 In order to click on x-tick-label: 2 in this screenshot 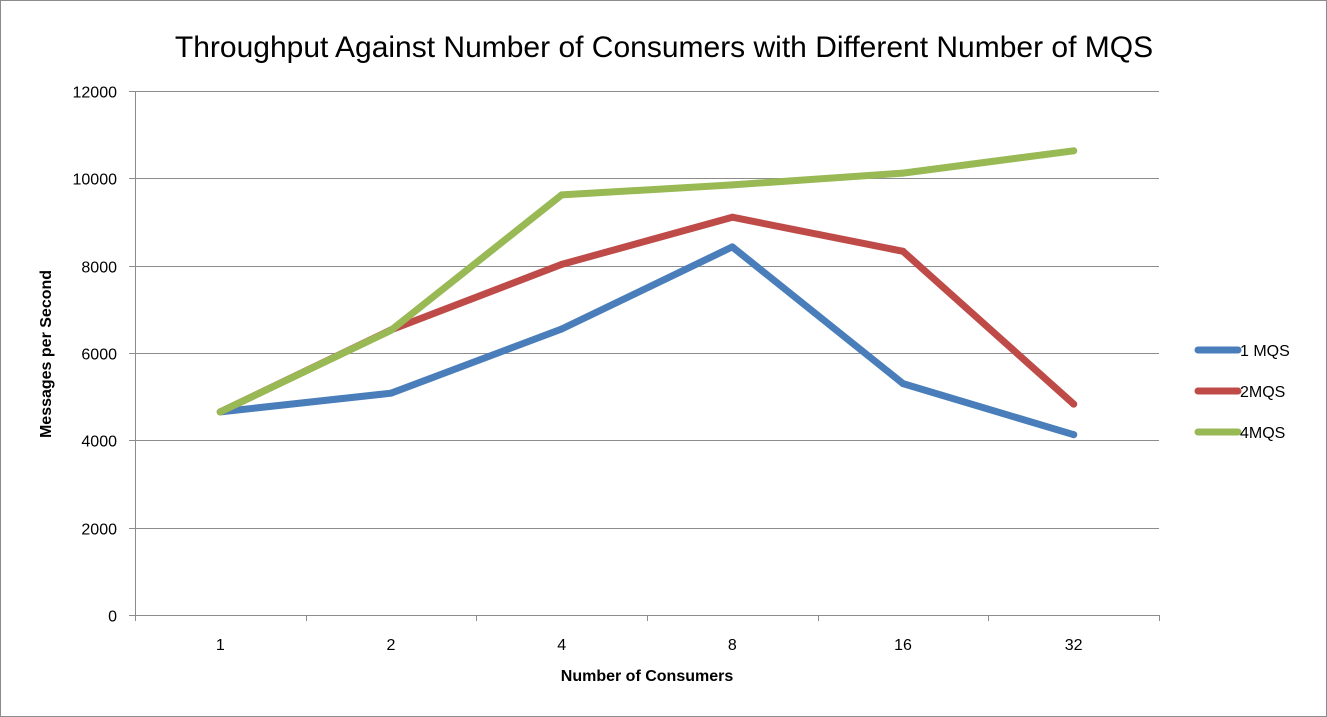, I will do `click(391, 645)`.